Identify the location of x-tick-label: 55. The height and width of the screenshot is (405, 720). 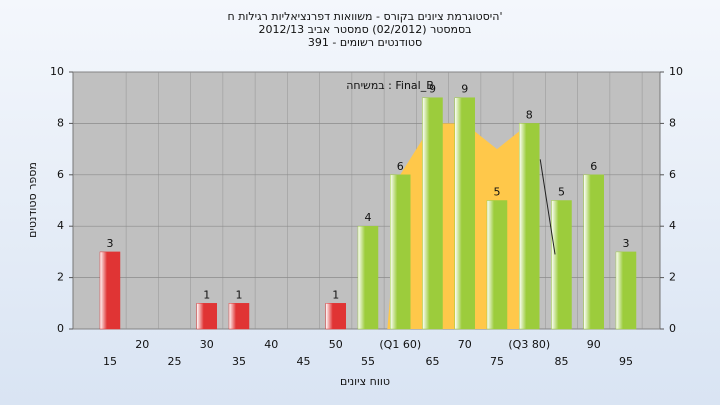
(368, 361).